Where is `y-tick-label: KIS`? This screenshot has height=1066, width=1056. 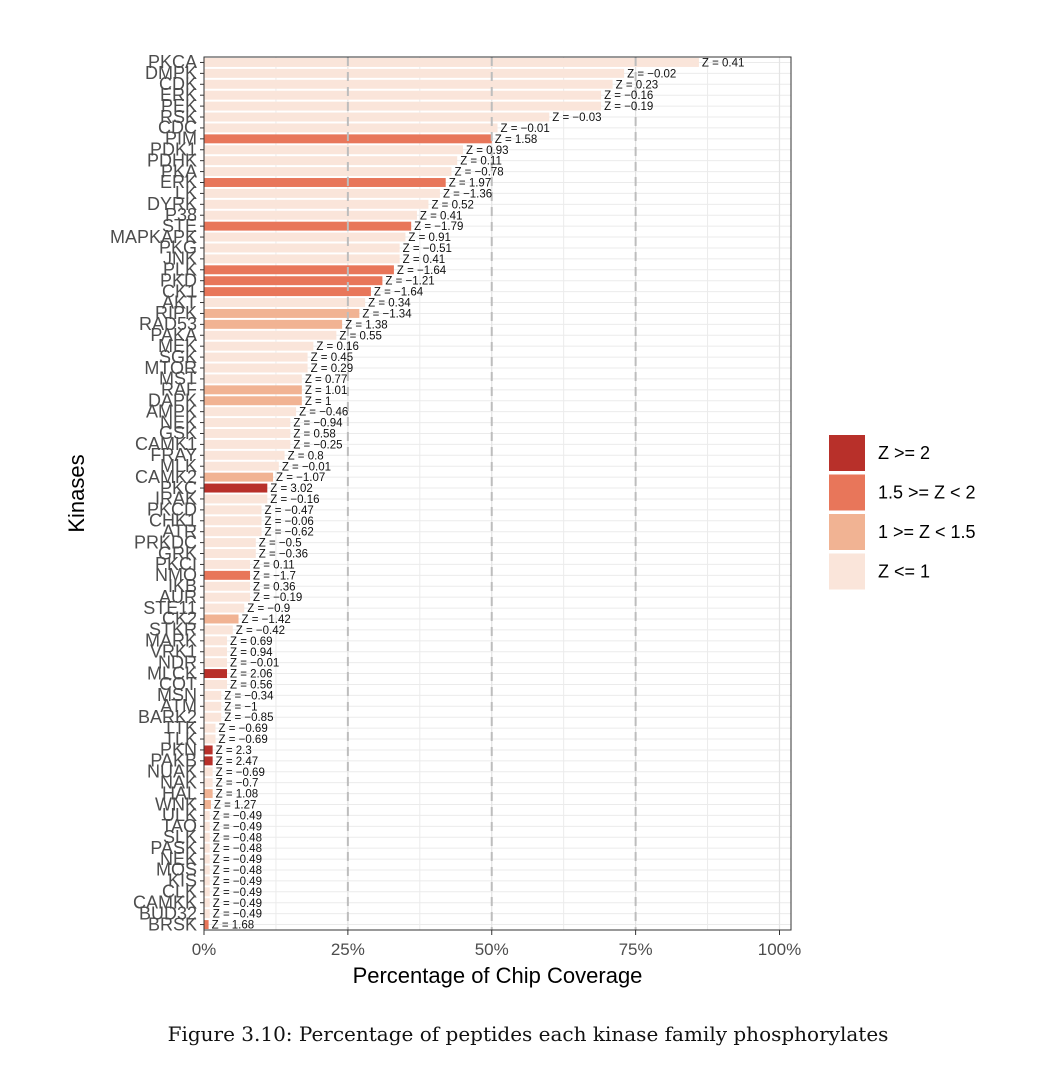
y-tick-label: KIS is located at coordinates (182, 881).